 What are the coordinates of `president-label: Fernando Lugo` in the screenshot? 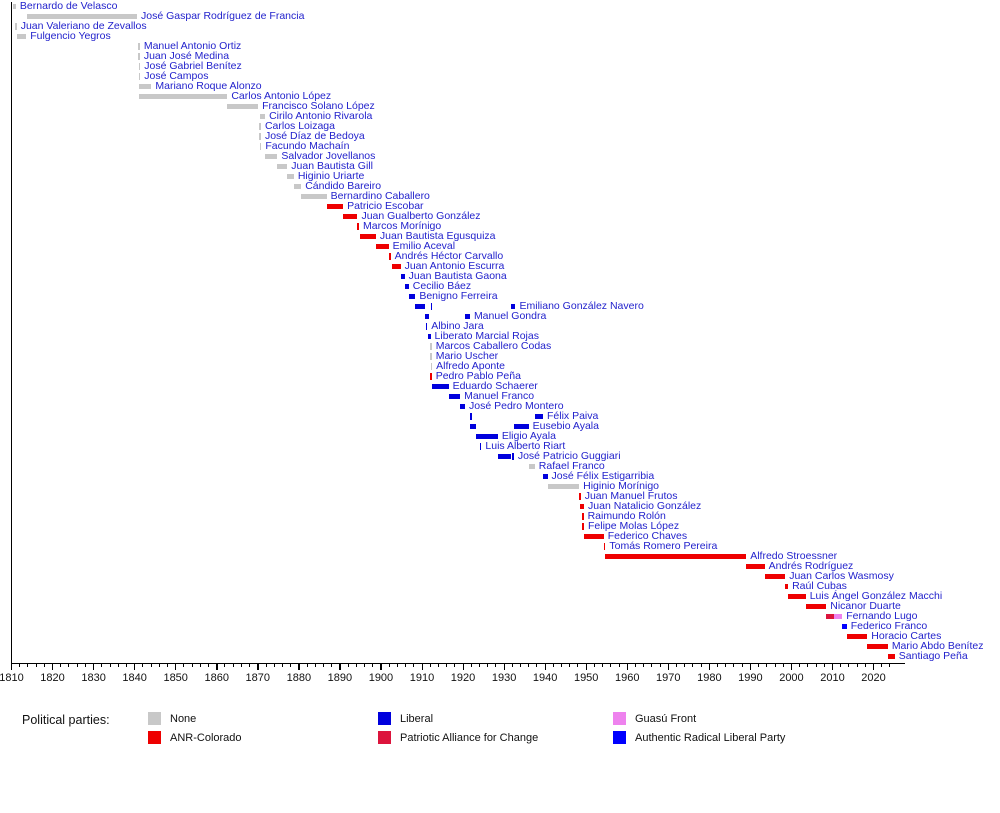 It's located at (882, 616).